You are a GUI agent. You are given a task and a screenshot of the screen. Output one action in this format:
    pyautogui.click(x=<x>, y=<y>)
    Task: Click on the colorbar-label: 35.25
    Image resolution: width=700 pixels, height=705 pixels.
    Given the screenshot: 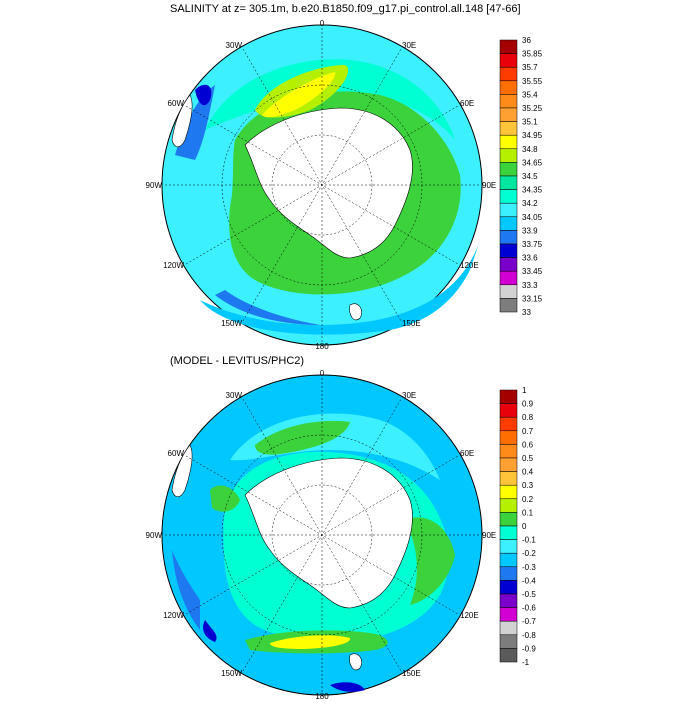 What is the action you would take?
    pyautogui.click(x=532, y=108)
    